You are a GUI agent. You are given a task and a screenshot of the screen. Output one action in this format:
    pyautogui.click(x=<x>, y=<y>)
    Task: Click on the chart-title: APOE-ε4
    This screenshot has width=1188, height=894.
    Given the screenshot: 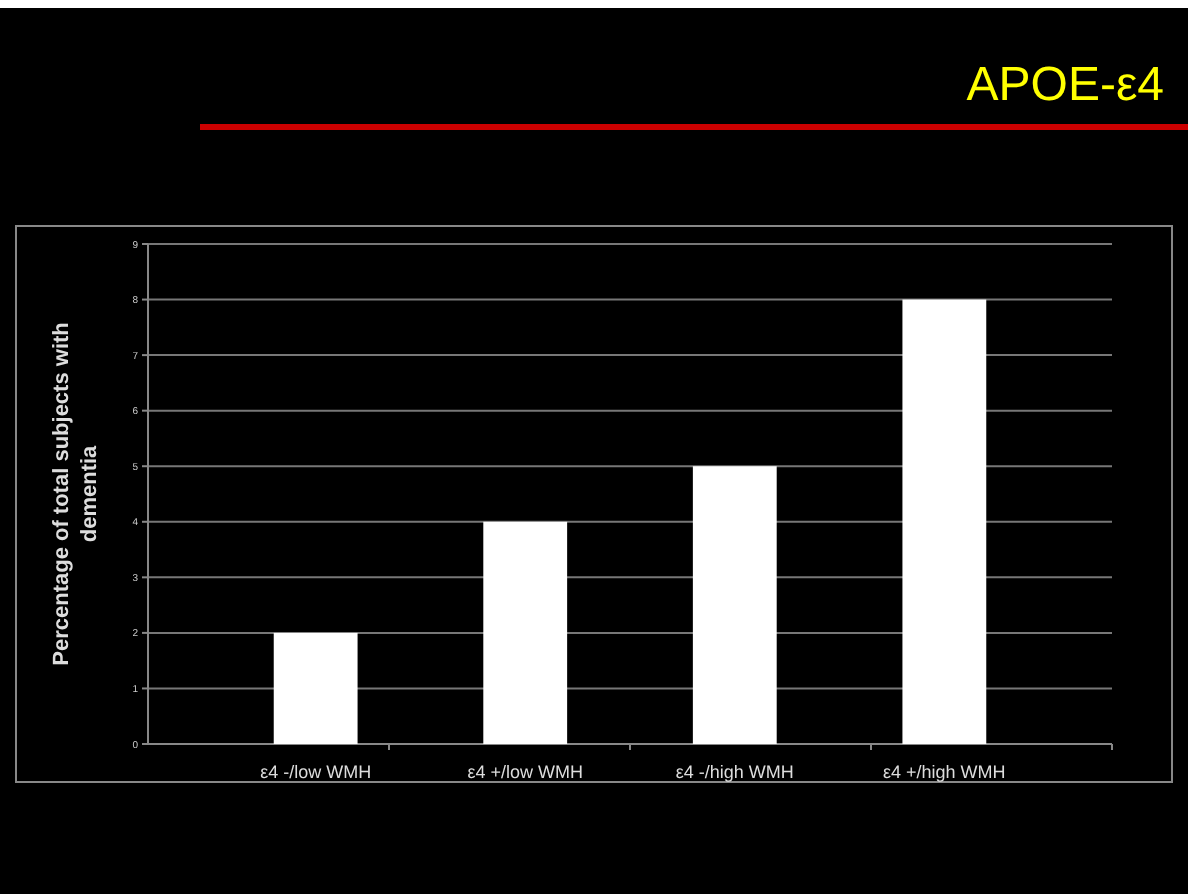 What is the action you would take?
    pyautogui.click(x=1065, y=85)
    